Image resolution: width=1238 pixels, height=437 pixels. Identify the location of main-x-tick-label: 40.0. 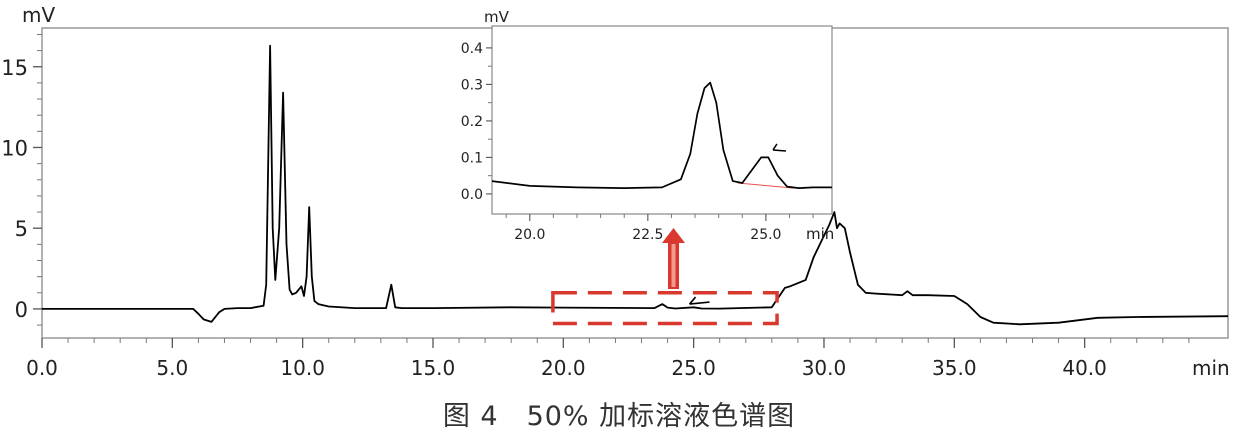
(1084, 368).